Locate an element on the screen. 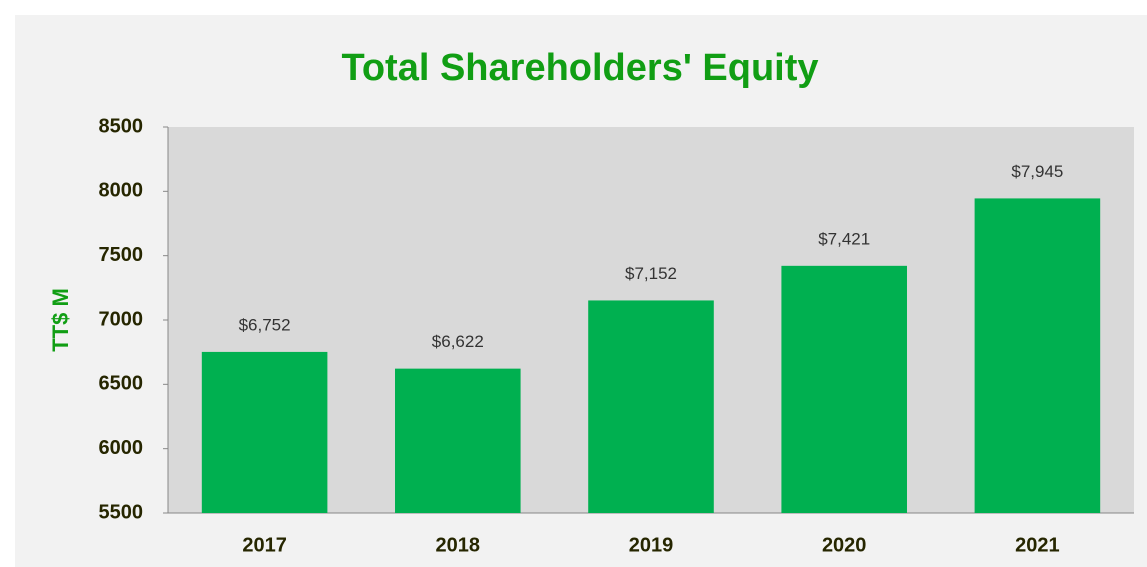  y-tick-label: 8500 is located at coordinates (121, 126).